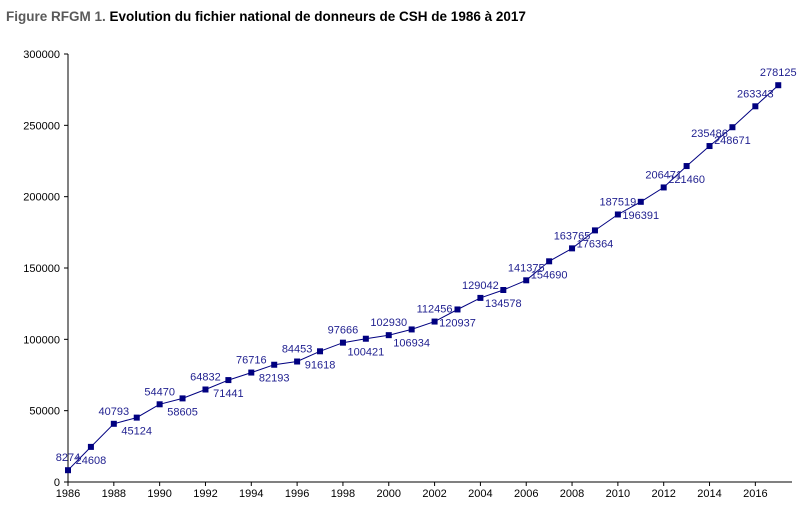 Image resolution: width=800 pixels, height=520 pixels. I want to click on data-label: 82193, so click(274, 379).